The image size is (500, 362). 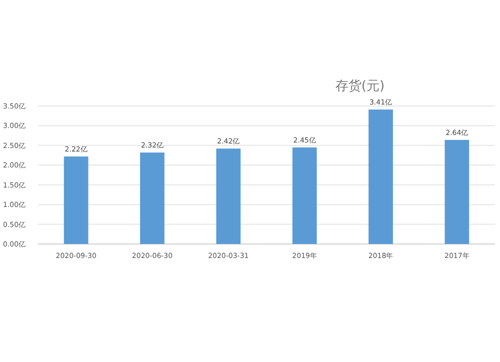 I want to click on chart-title: 存货(元), so click(x=360, y=86).